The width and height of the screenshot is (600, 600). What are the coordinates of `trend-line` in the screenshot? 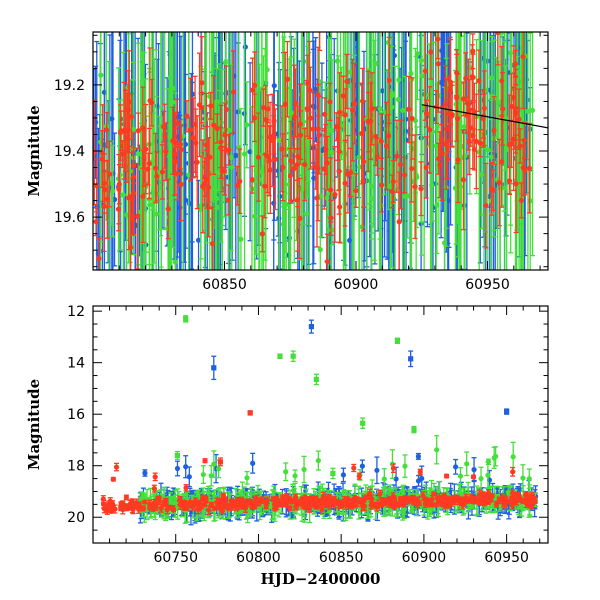 It's located at (484, 116).